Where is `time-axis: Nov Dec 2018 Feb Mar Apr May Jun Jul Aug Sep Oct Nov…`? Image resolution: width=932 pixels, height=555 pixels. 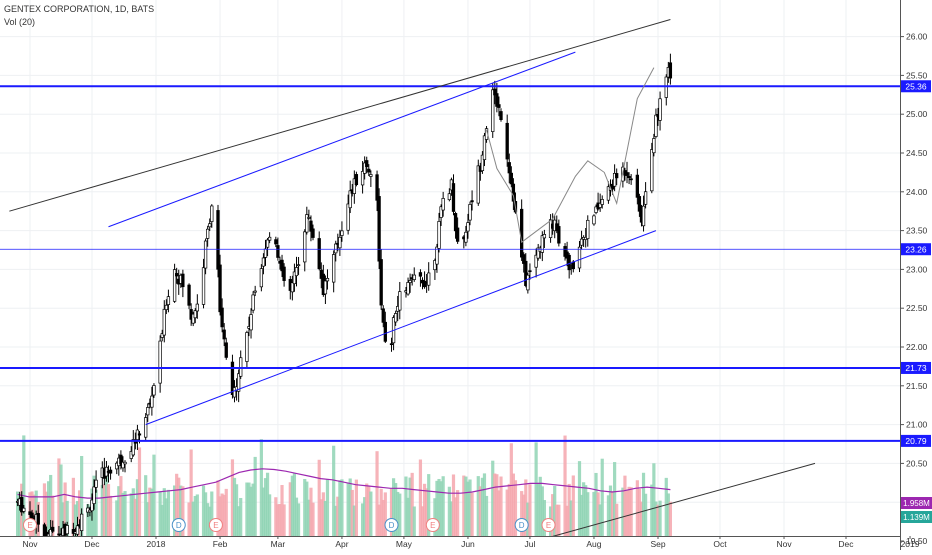
time-axis: Nov Dec 2018 Feb Mar Apr May Jun Jul Aug Sep Oct Nov… is located at coordinates (460, 543).